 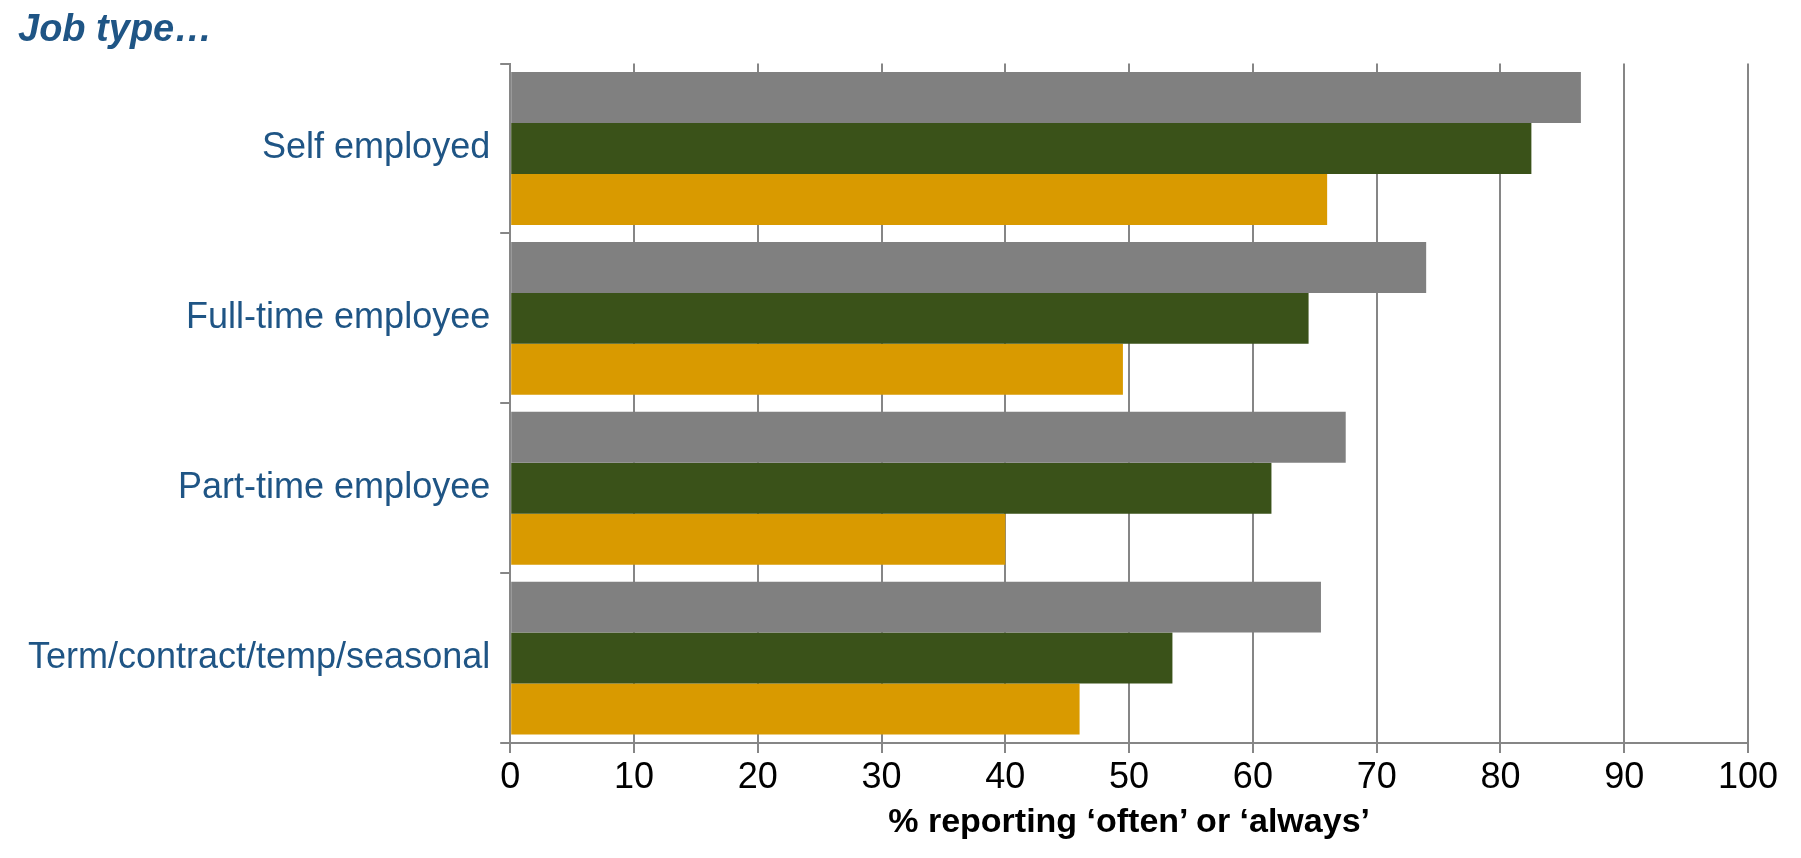 What do you see at coordinates (1129, 819) in the screenshot?
I see `x-axis-title: % reporting ‘often’ or ‘always’` at bounding box center [1129, 819].